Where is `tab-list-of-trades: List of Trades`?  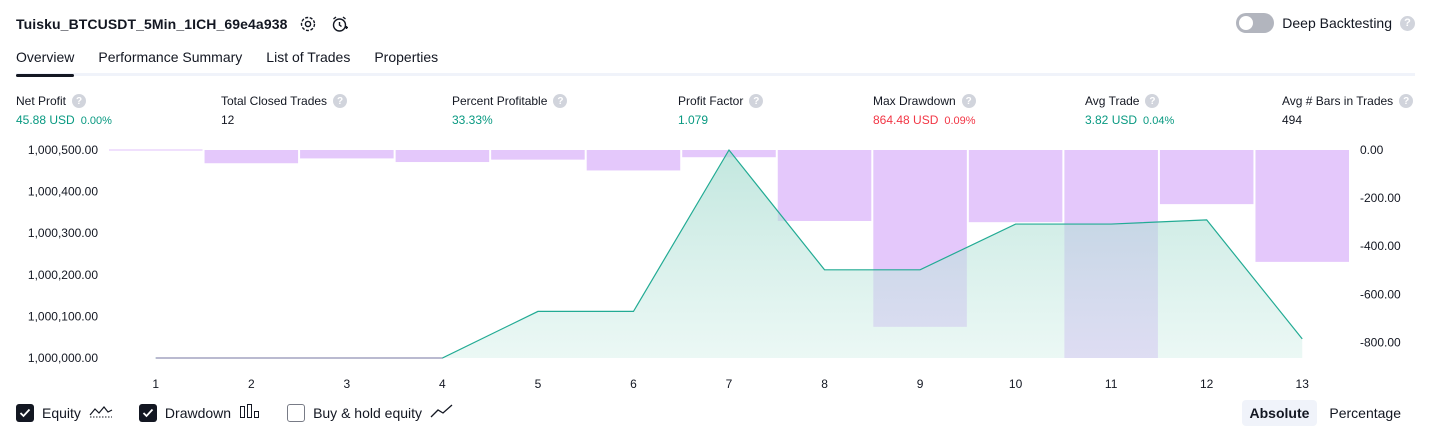
tab-list-of-trades: List of Trades is located at coordinates (308, 57).